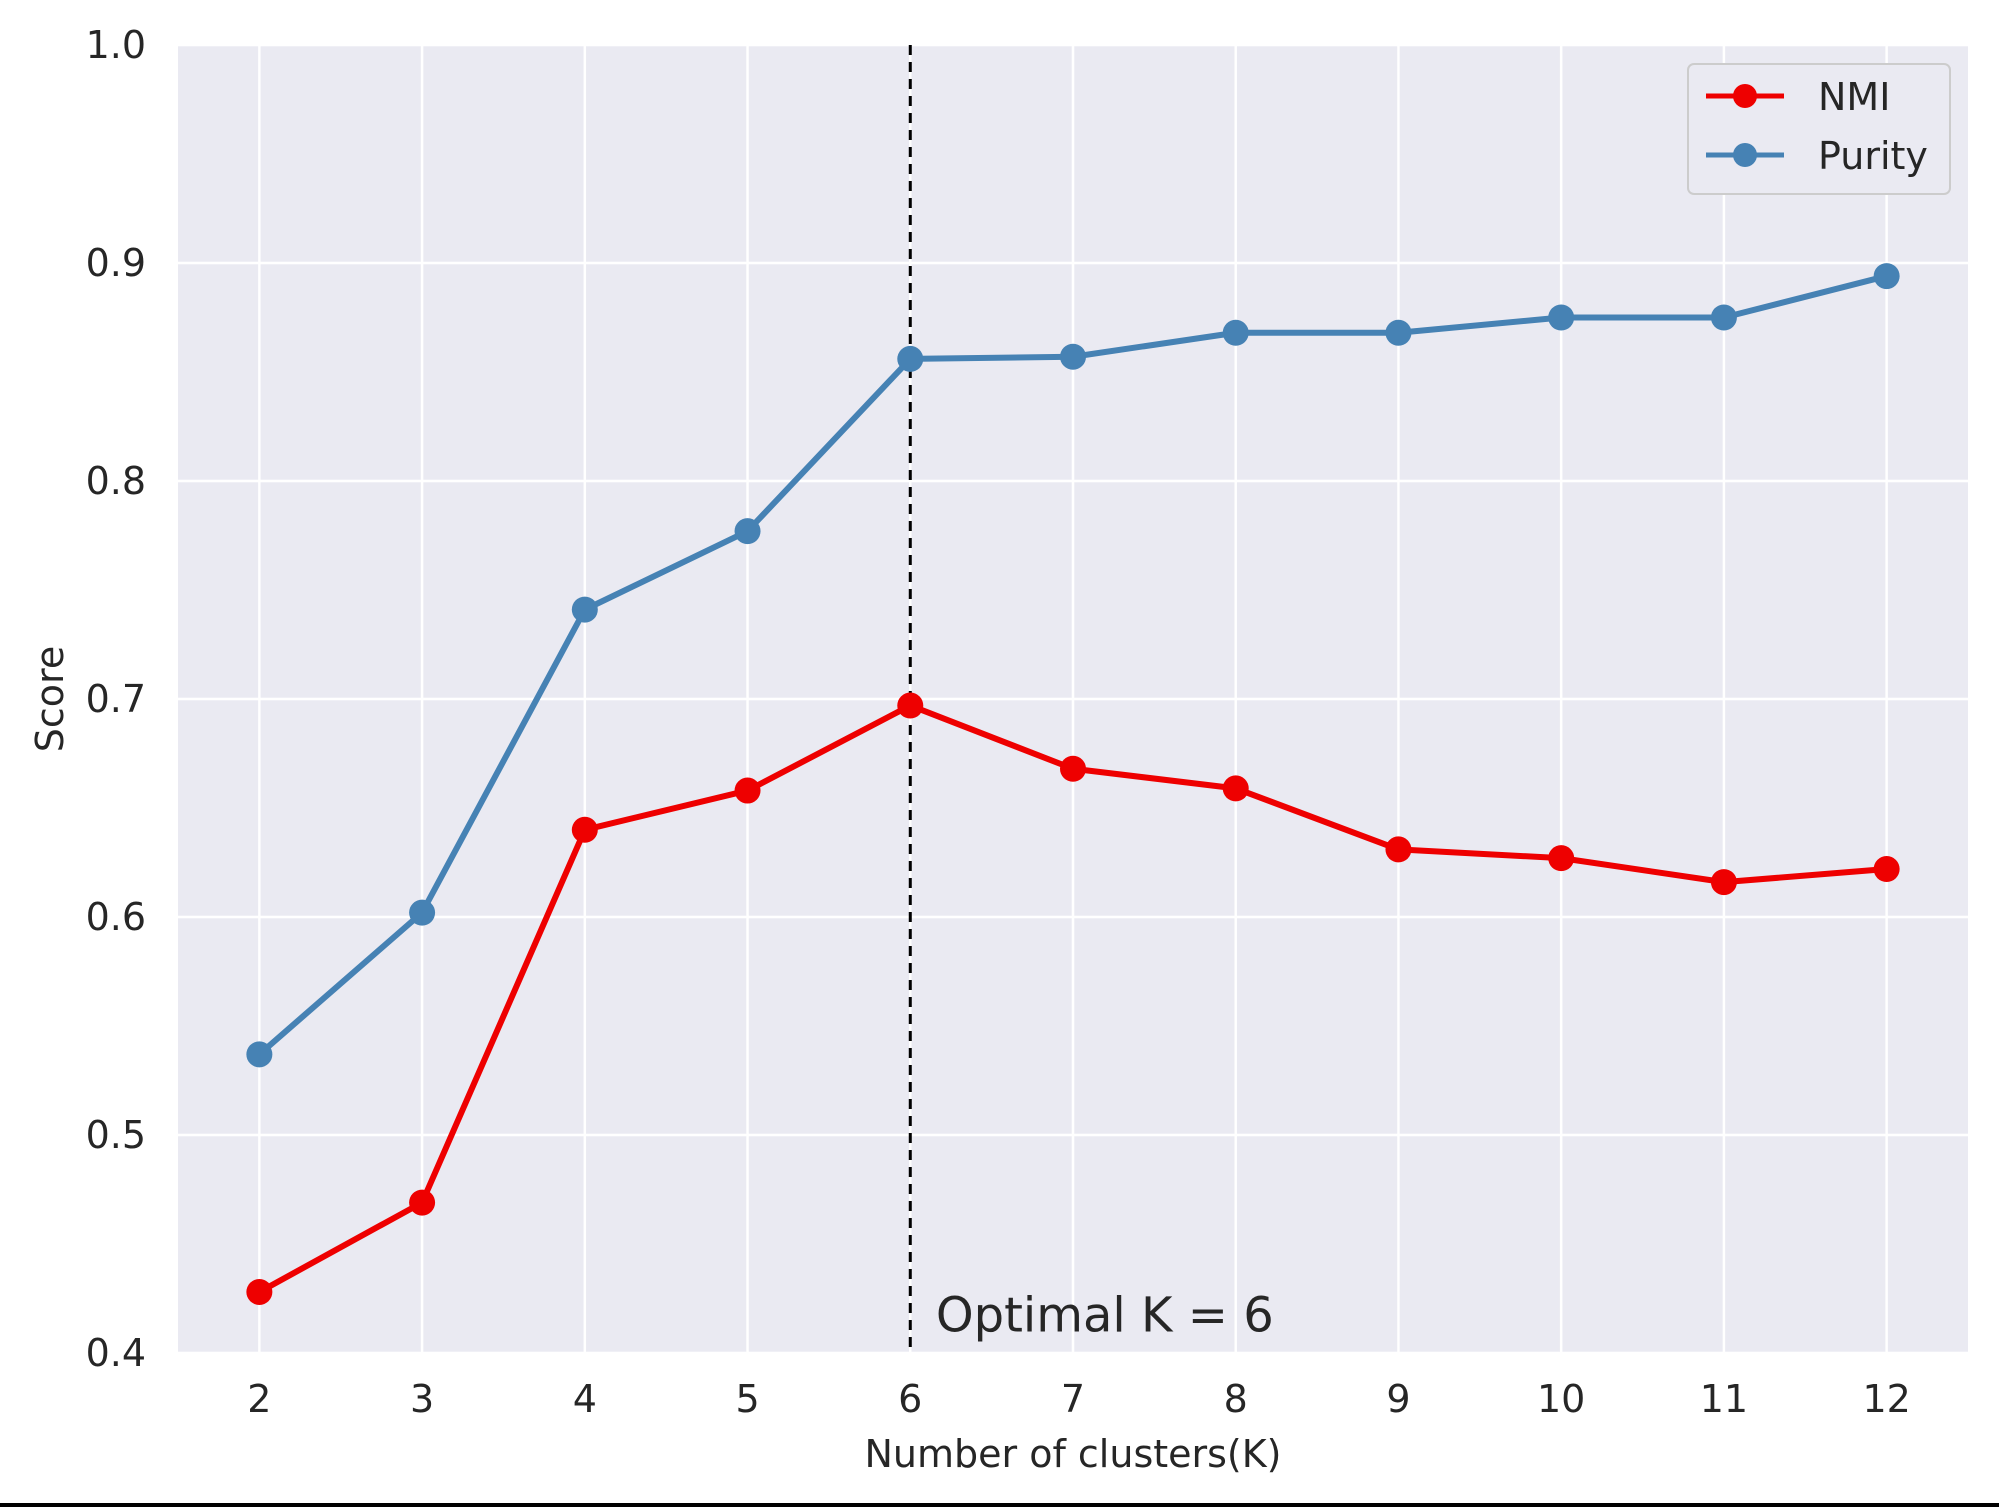 This screenshot has width=1999, height=1507. What do you see at coordinates (116, 1353) in the screenshot?
I see `y-tick-label: 0.4` at bounding box center [116, 1353].